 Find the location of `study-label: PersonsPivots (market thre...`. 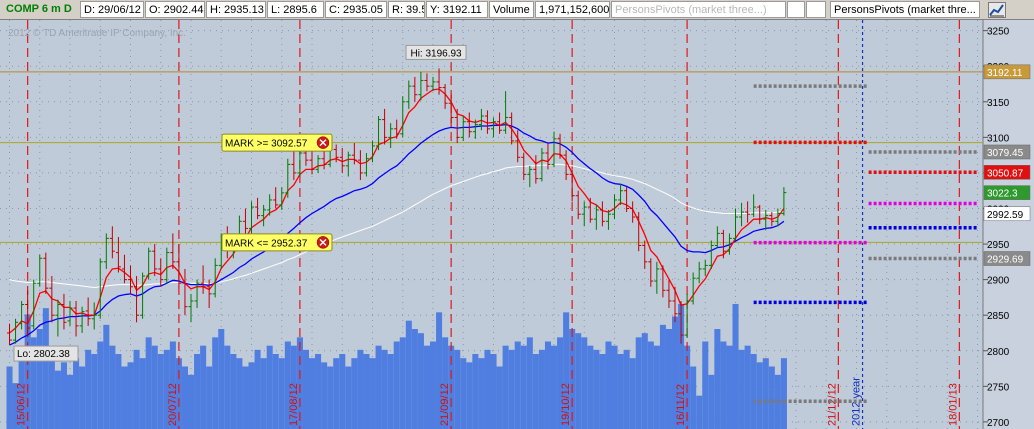

study-label: PersonsPivots (market thre... is located at coordinates (905, 9).